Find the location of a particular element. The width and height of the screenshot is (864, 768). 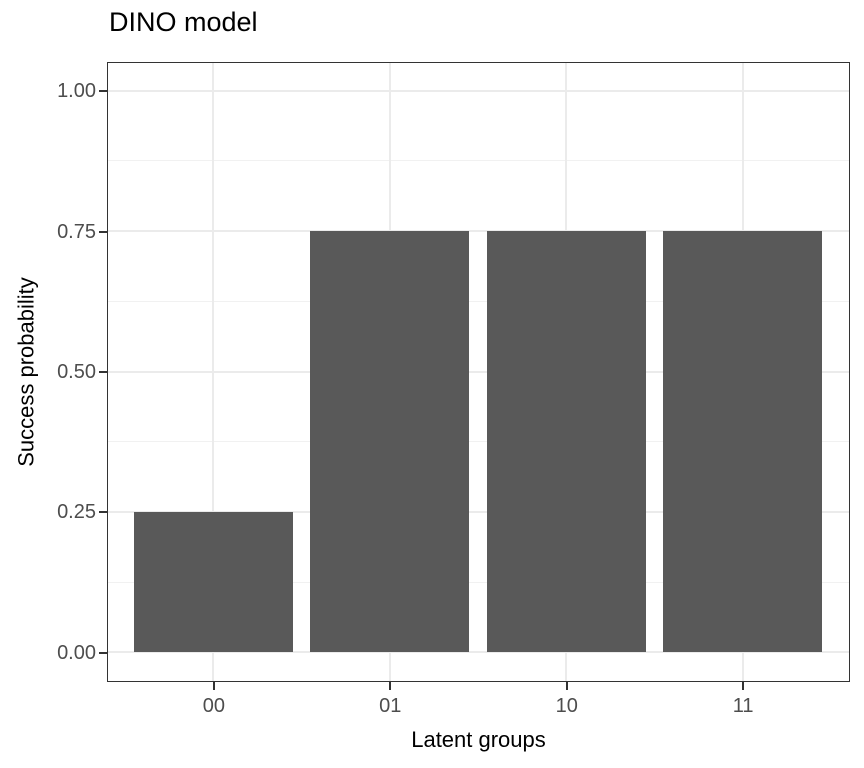

y-tick-label: 1.00 is located at coordinates (76, 91).